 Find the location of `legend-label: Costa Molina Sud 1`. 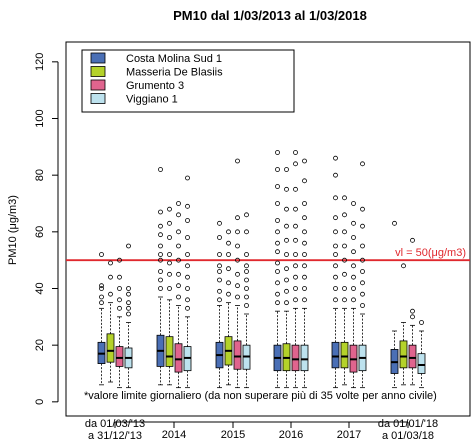

legend-label: Costa Molina Sud 1 is located at coordinates (174, 59).